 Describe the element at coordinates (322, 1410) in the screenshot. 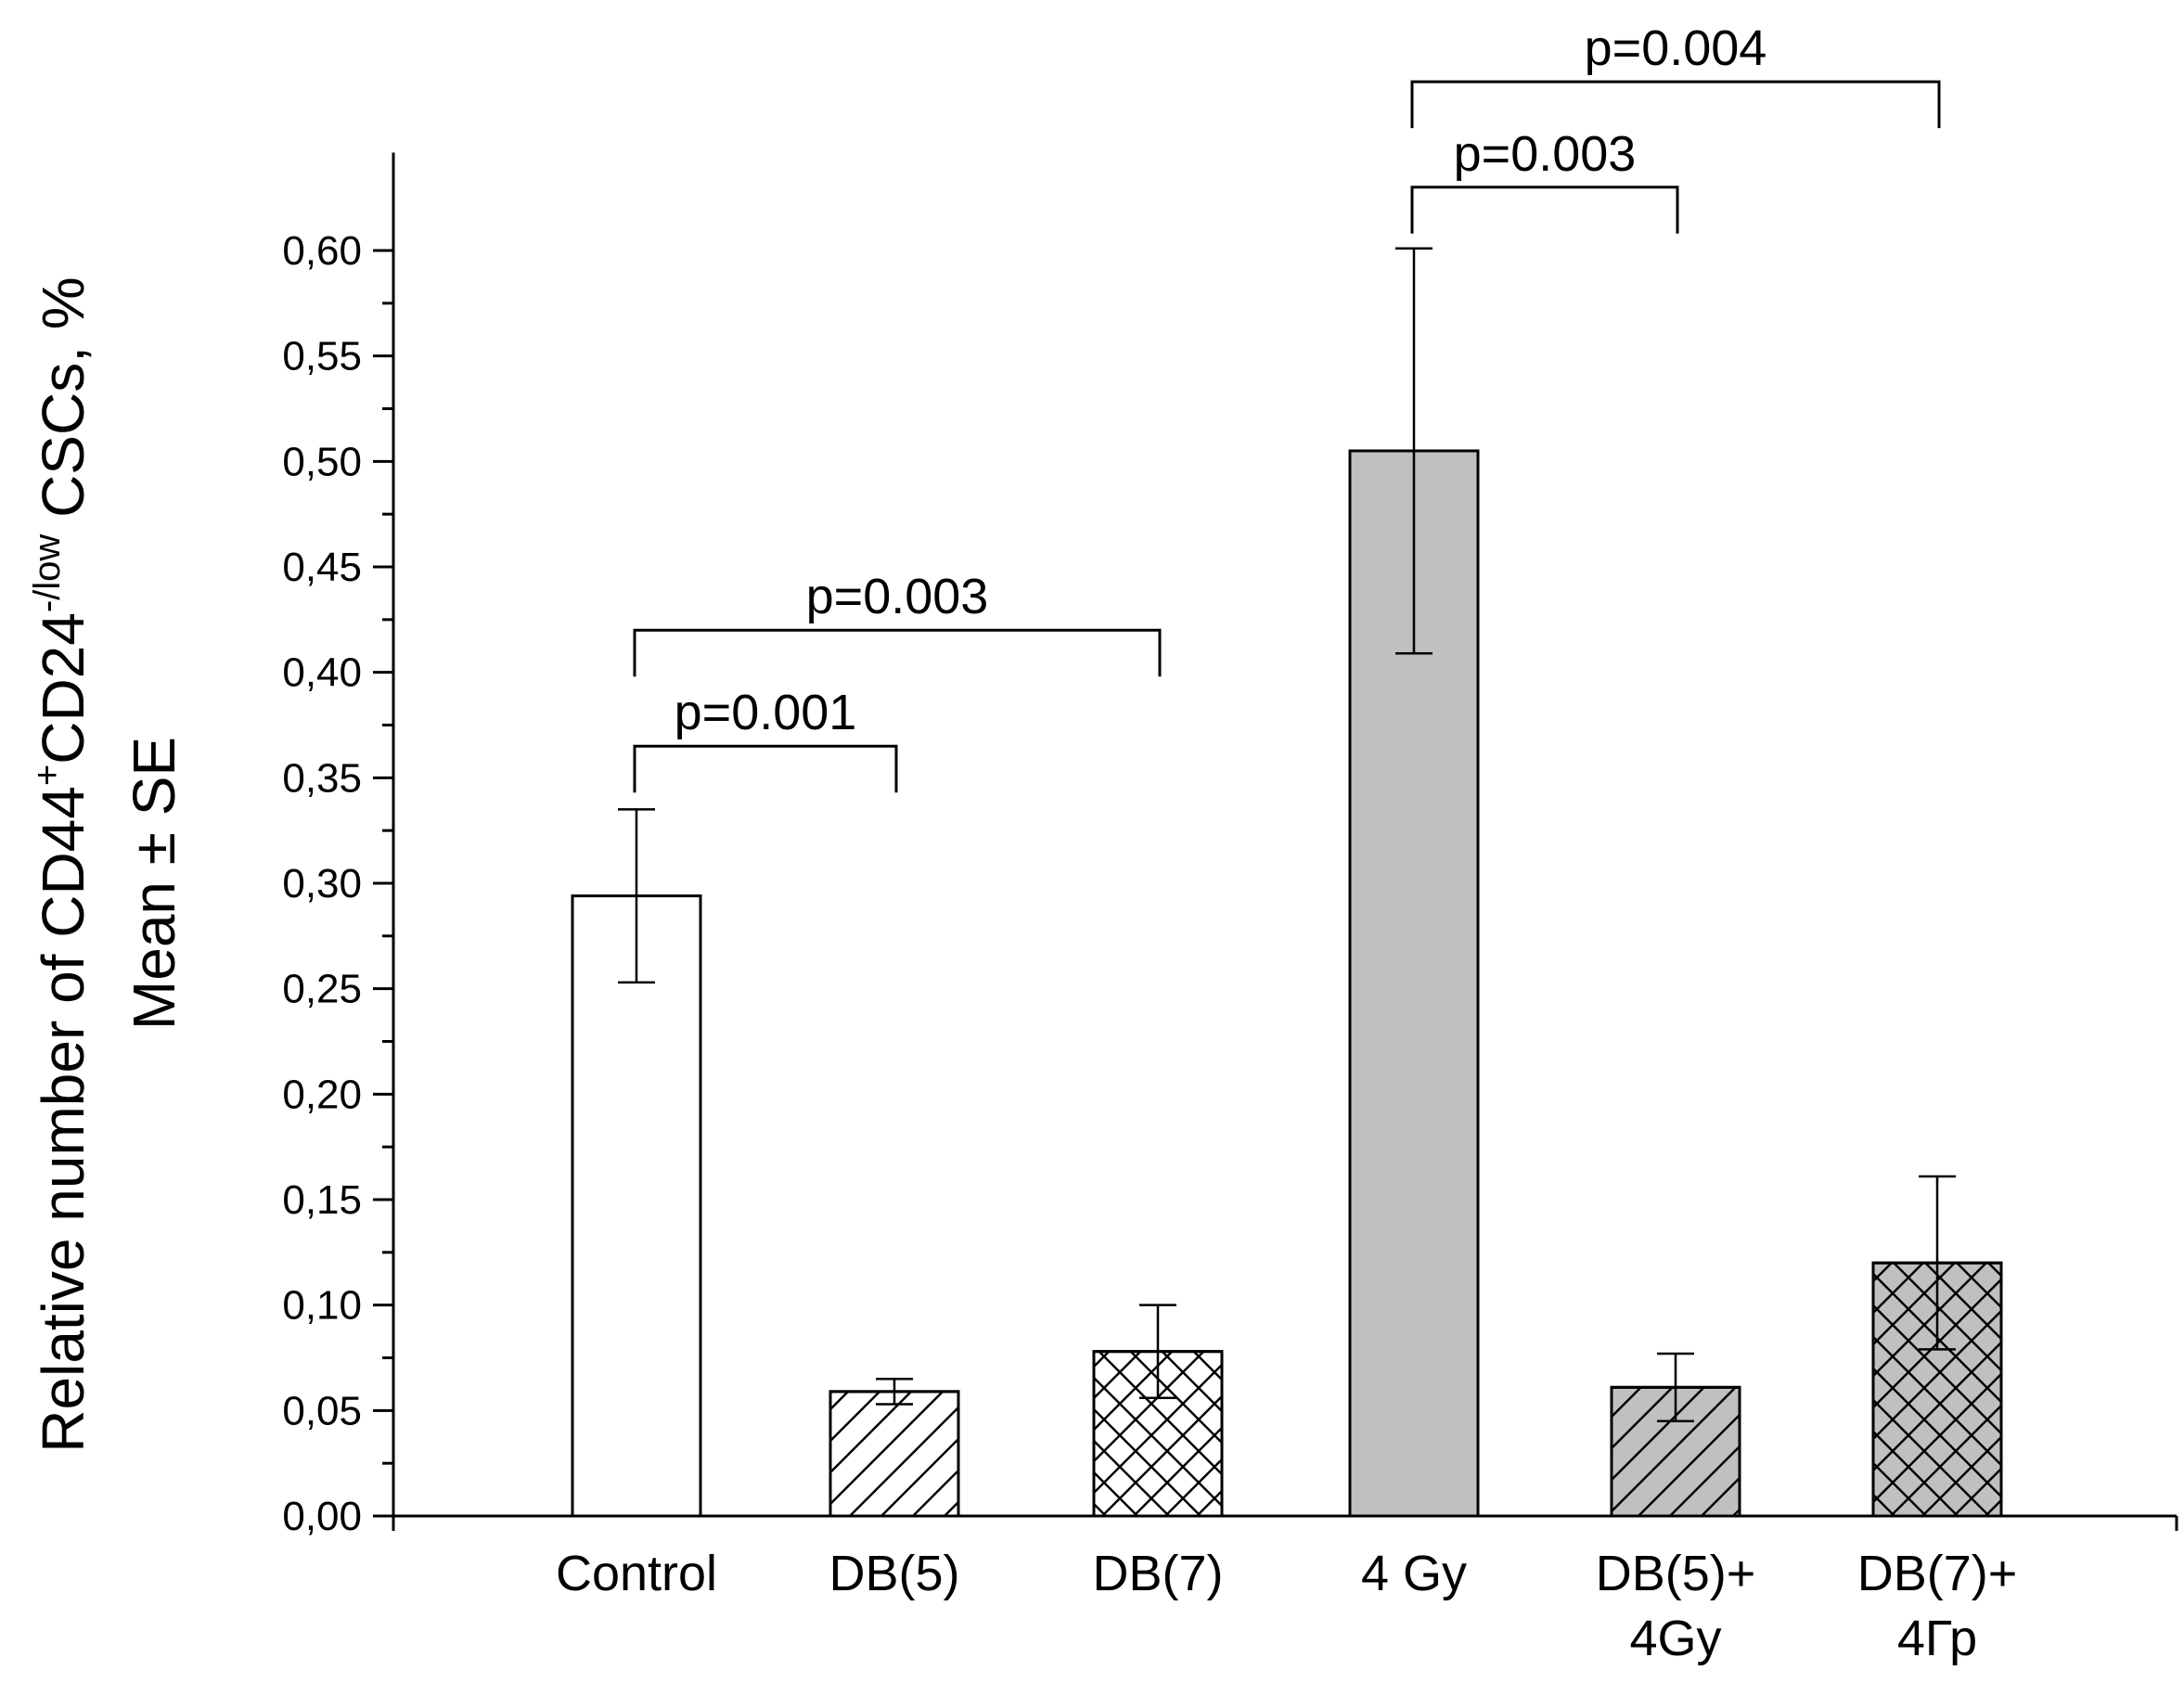

I see `y-tick-label: 0,05` at that location.